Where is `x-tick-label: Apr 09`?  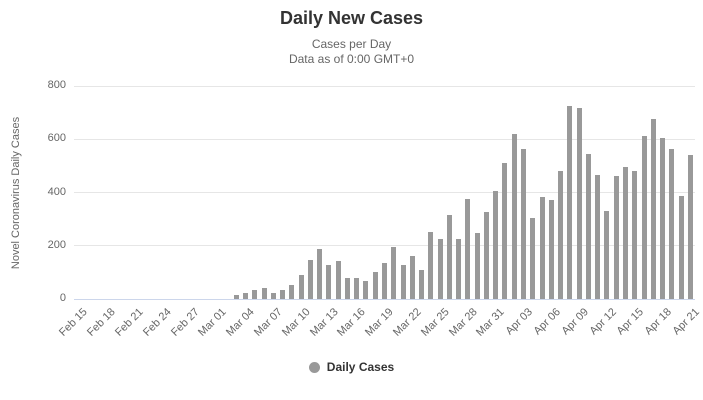
x-tick-label: Apr 09 is located at coordinates (575, 322).